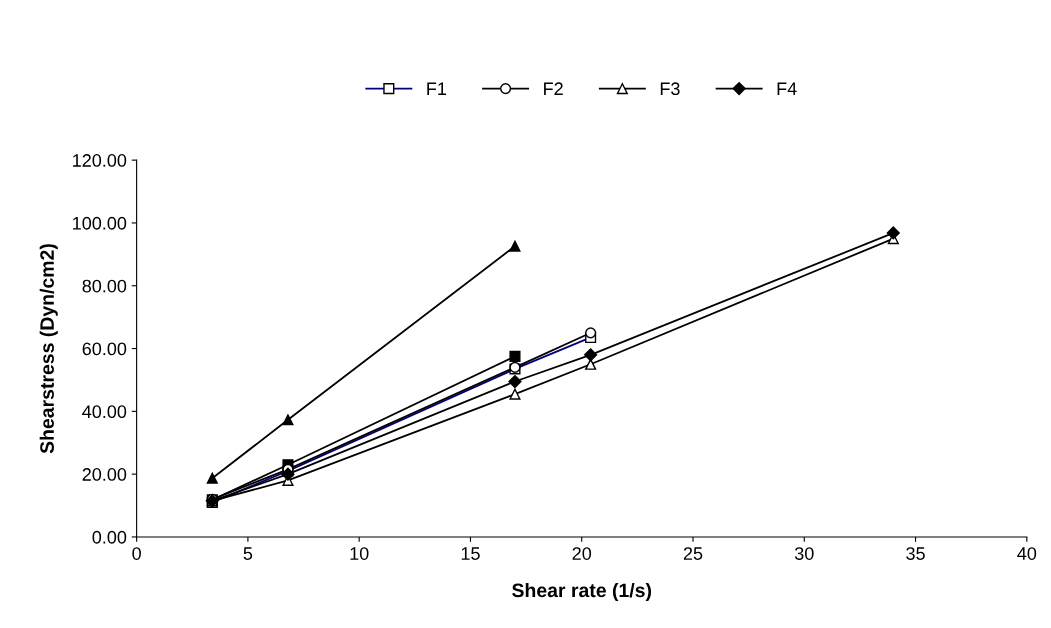  I want to click on x-tick-label: 35, so click(915, 553).